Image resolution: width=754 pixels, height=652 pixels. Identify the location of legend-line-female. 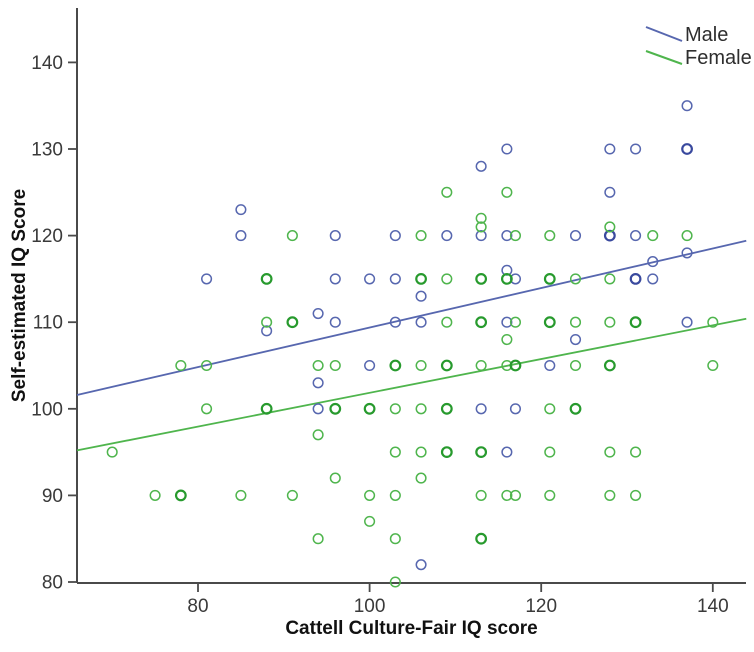
(664, 57).